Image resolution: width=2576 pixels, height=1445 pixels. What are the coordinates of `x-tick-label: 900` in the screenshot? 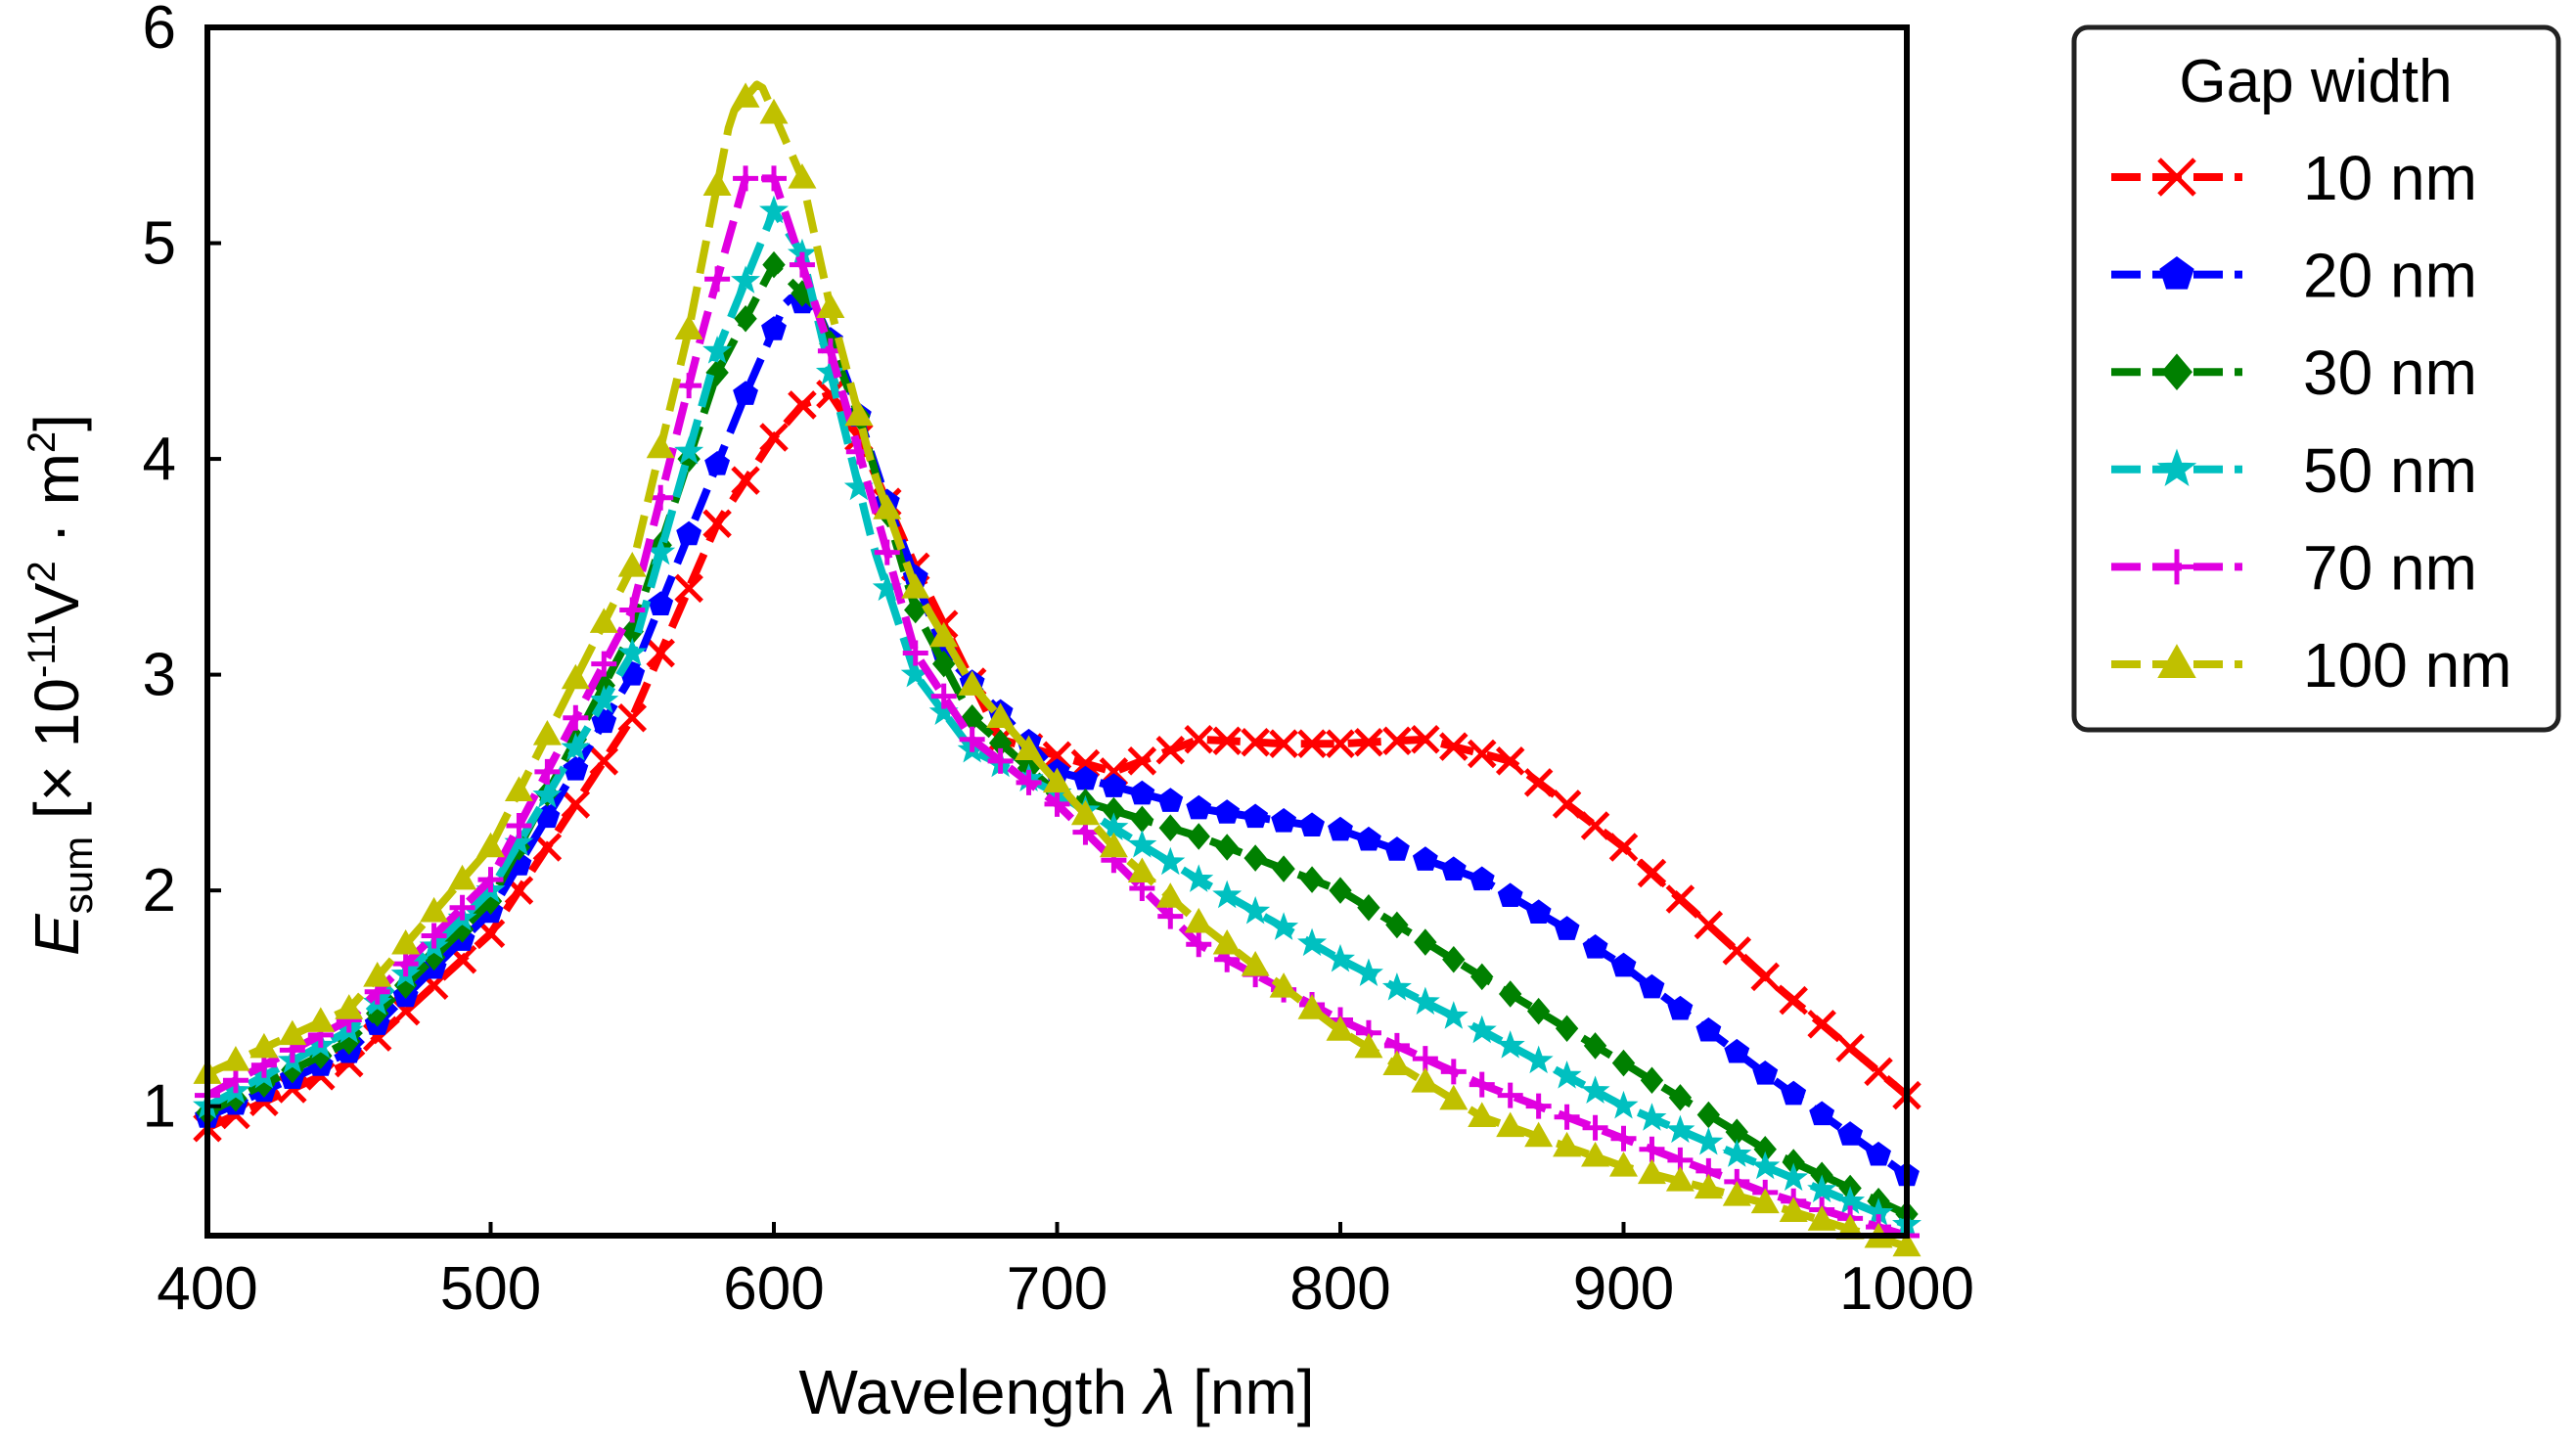 It's located at (1623, 1289).